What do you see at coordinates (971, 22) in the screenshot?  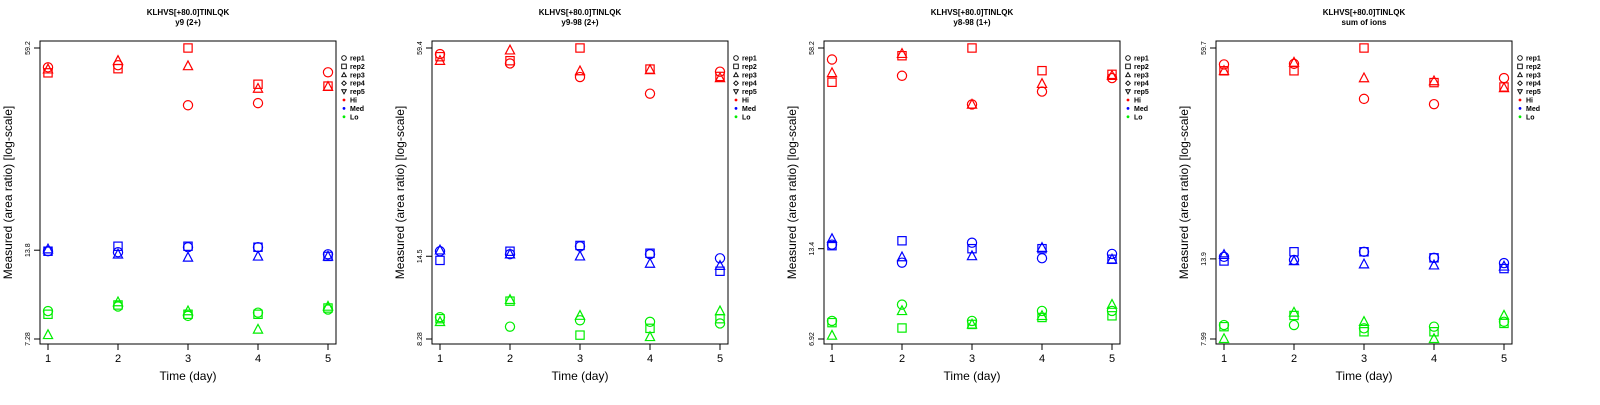 I see `chart-subtitle: y8-98 (1+)` at bounding box center [971, 22].